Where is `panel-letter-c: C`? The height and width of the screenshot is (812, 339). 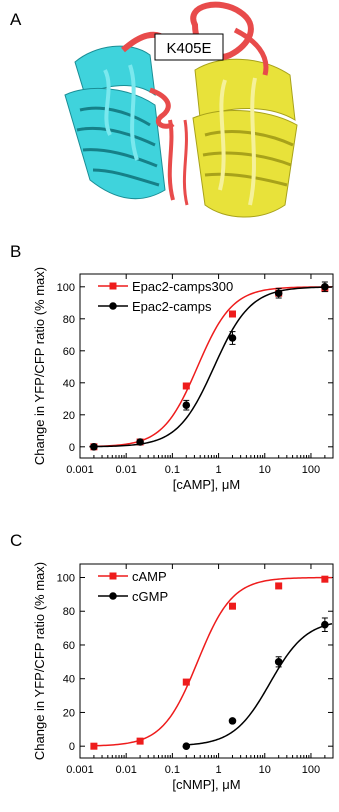
panel-letter-c: C is located at coordinates (16, 540).